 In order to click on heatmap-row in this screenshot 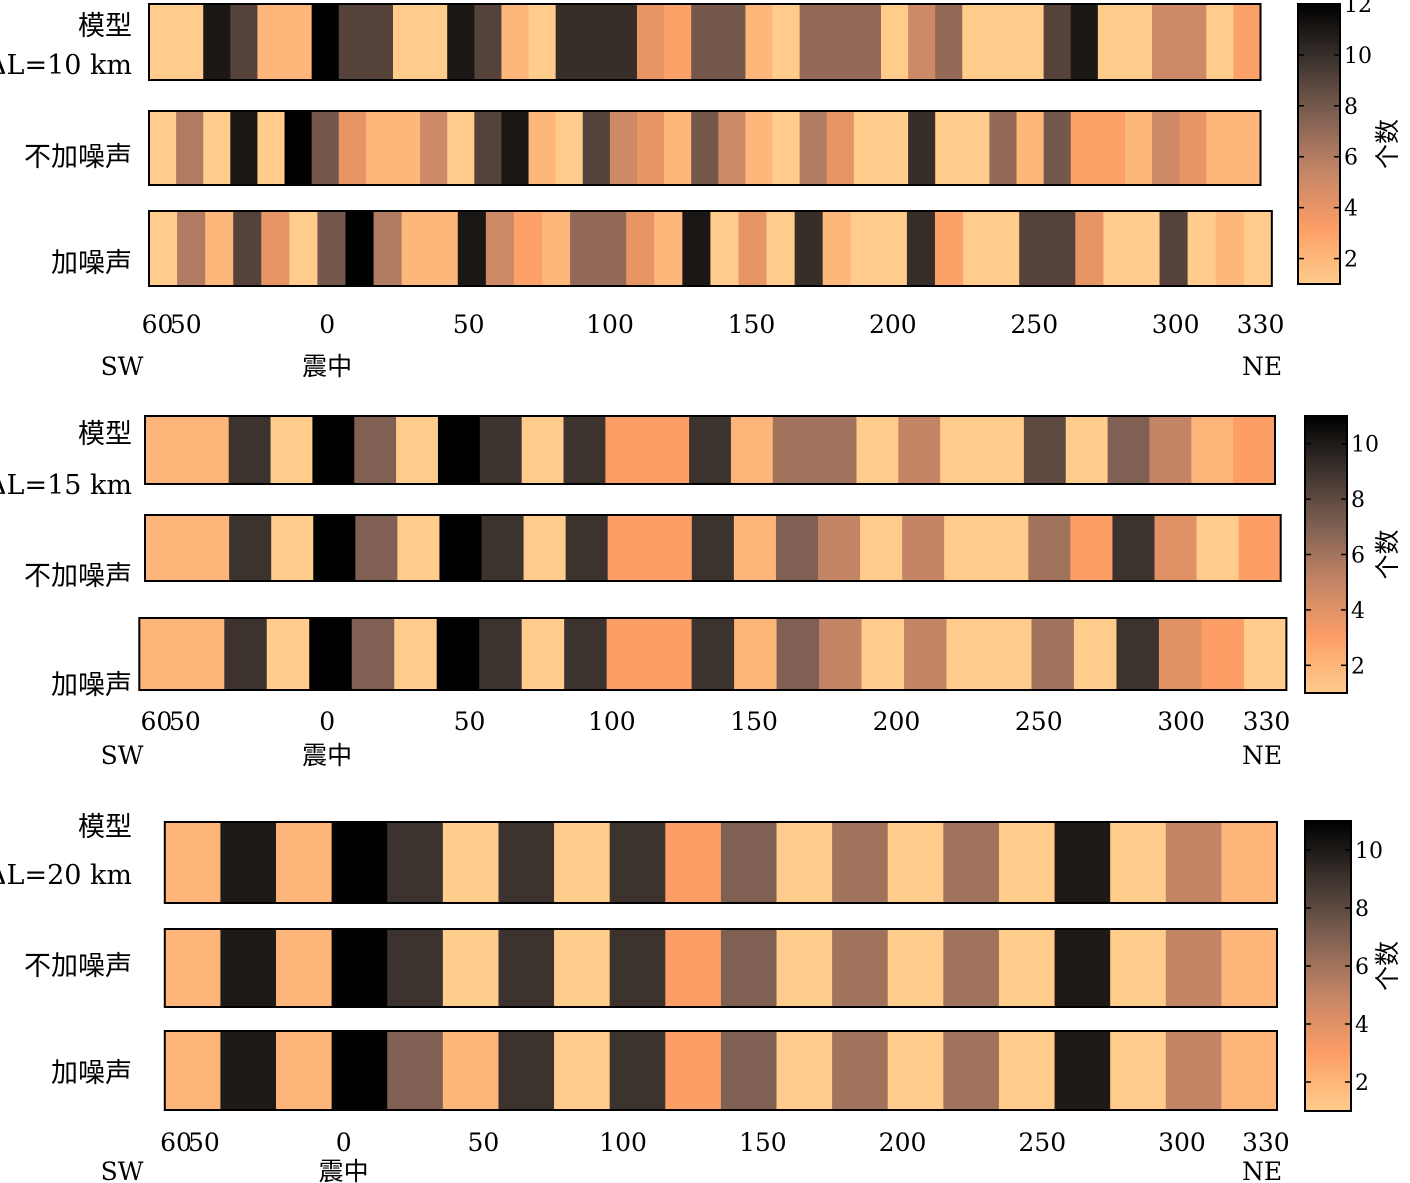, I will do `click(721, 968)`.